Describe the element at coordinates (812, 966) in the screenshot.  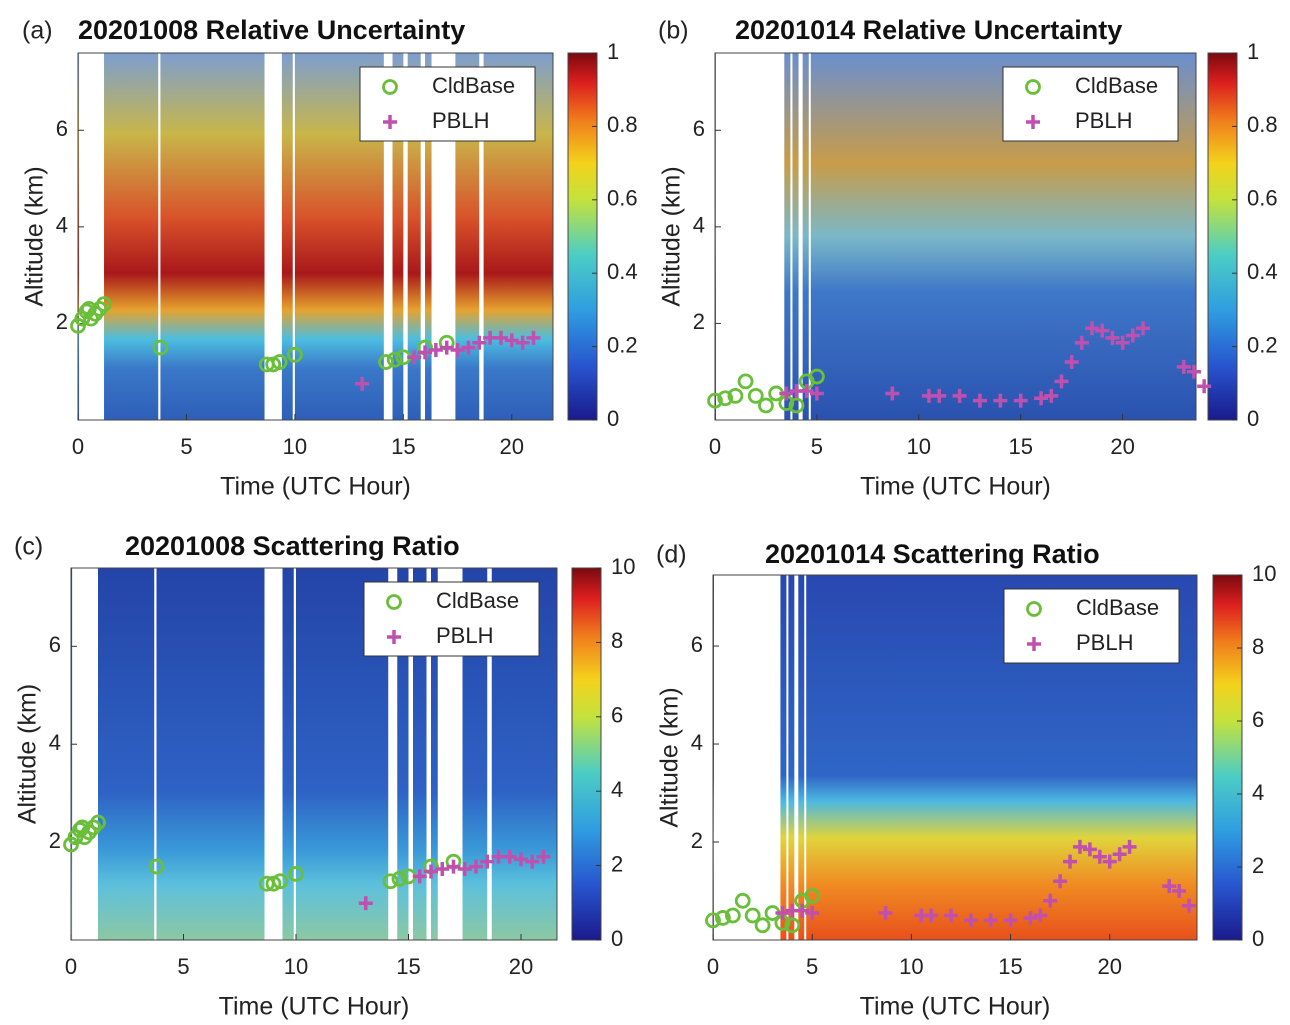
I see `x-tick-label: 5` at that location.